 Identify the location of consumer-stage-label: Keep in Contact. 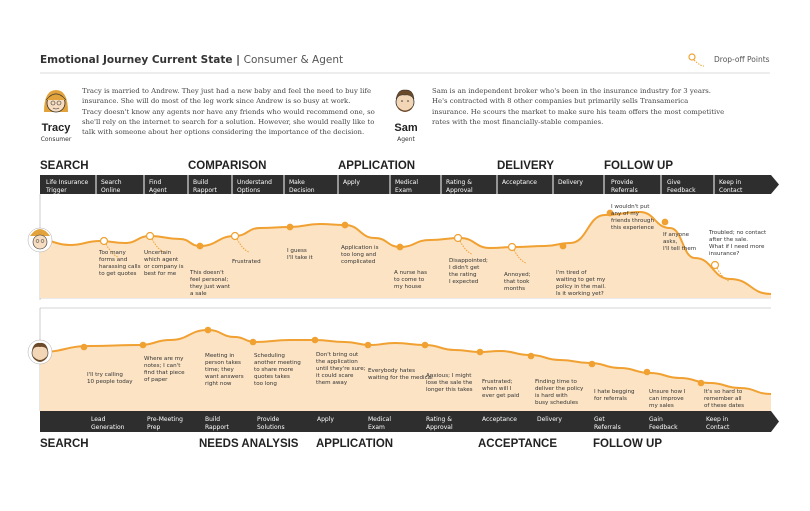
(730, 186).